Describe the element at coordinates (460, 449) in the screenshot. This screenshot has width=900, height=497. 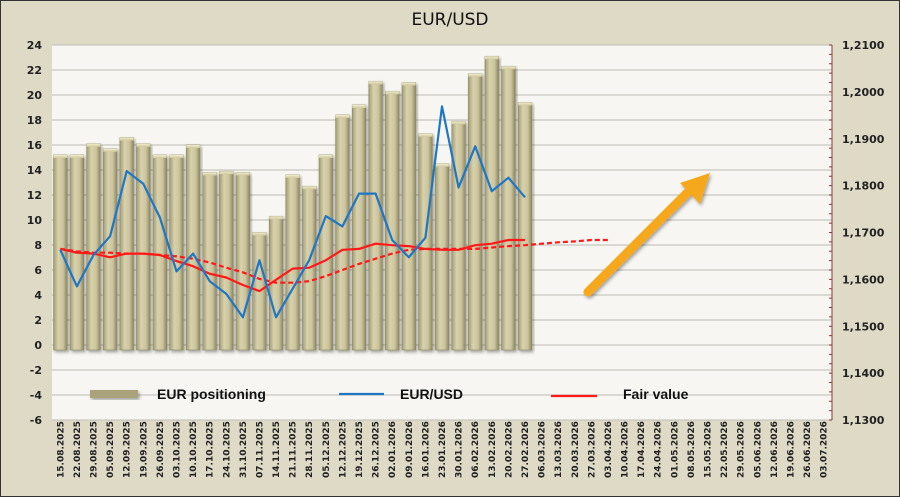
I see `x-tick-label: 30.01.2026` at that location.